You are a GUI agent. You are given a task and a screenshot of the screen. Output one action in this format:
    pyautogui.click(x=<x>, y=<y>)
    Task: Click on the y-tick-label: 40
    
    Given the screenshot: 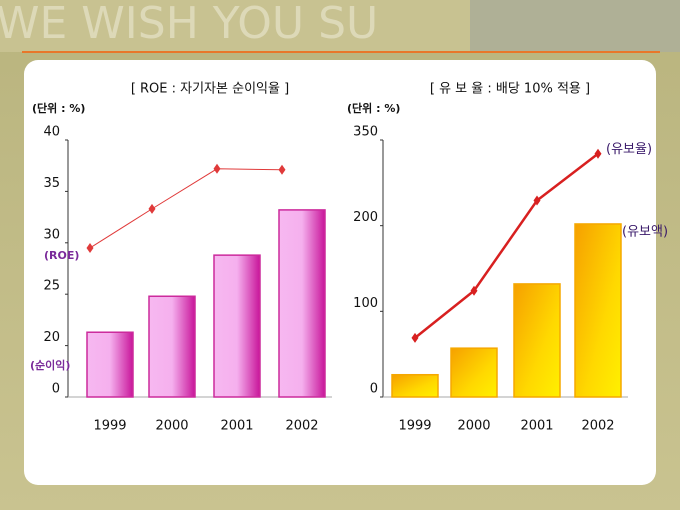 What is the action you would take?
    pyautogui.click(x=51, y=132)
    